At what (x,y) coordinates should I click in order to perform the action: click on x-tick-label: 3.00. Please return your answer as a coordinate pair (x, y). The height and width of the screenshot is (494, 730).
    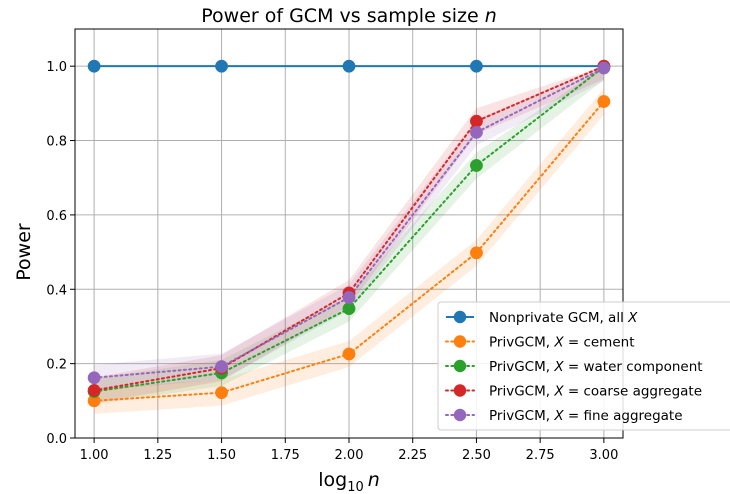
    Looking at the image, I should click on (603, 455).